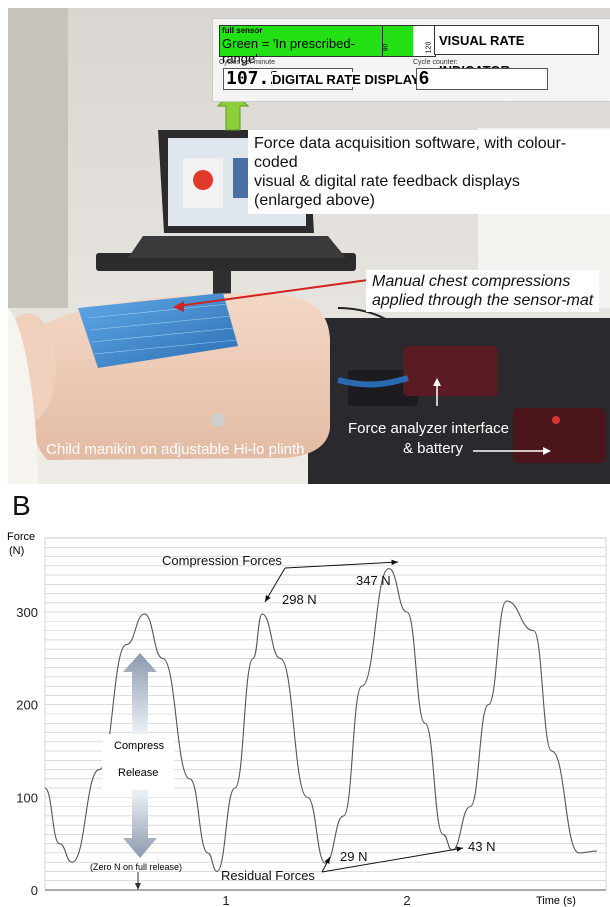 Image resolution: width=610 pixels, height=907 pixels. I want to click on cpm-label: Cycles per minute, so click(247, 62).